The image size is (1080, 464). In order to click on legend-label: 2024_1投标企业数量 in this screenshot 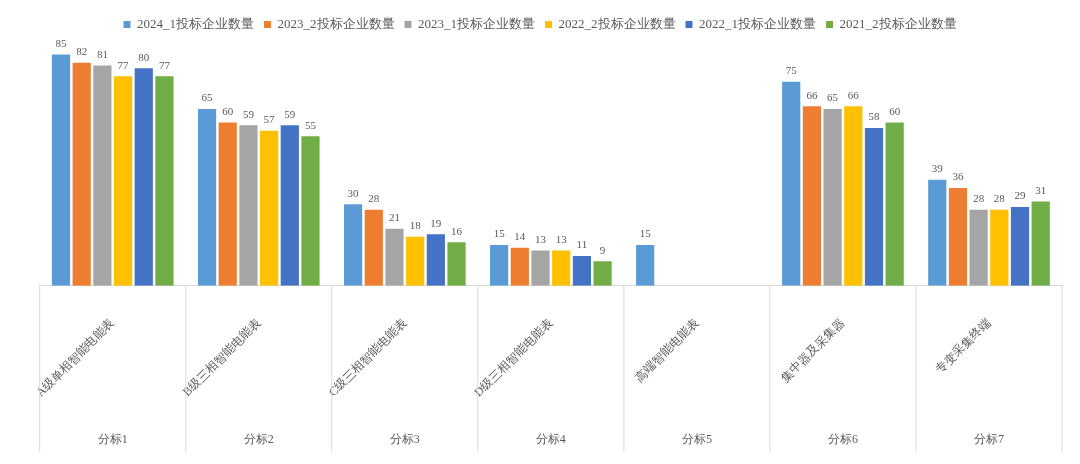, I will do `click(195, 23)`.